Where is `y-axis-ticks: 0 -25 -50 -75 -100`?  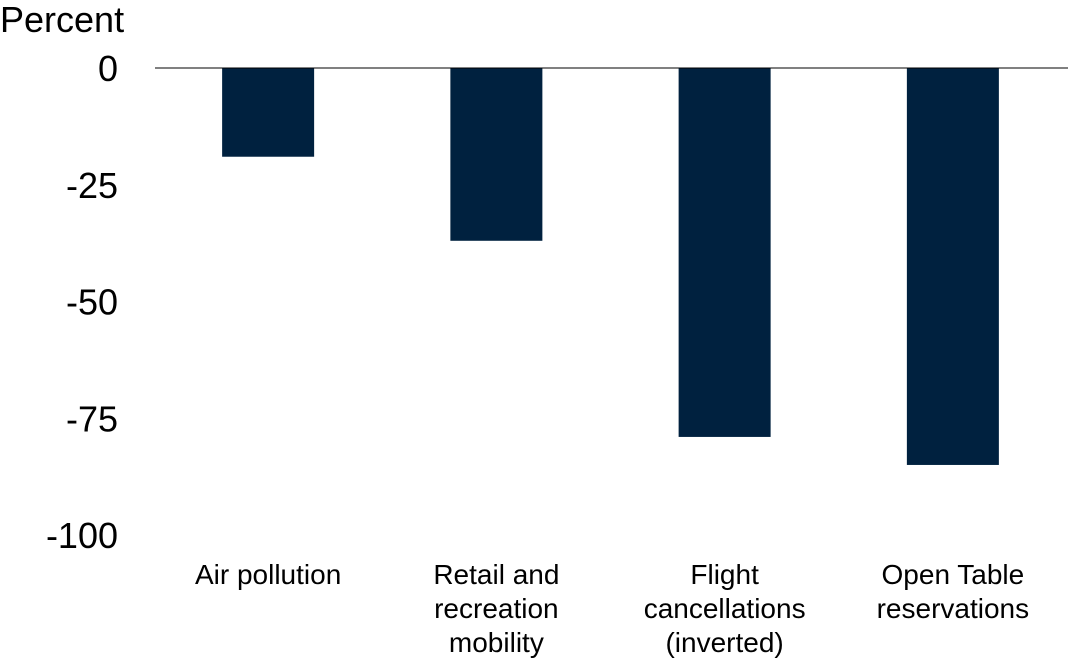 y-axis-ticks: 0 -25 -50 -75 -100 is located at coordinates (82, 302).